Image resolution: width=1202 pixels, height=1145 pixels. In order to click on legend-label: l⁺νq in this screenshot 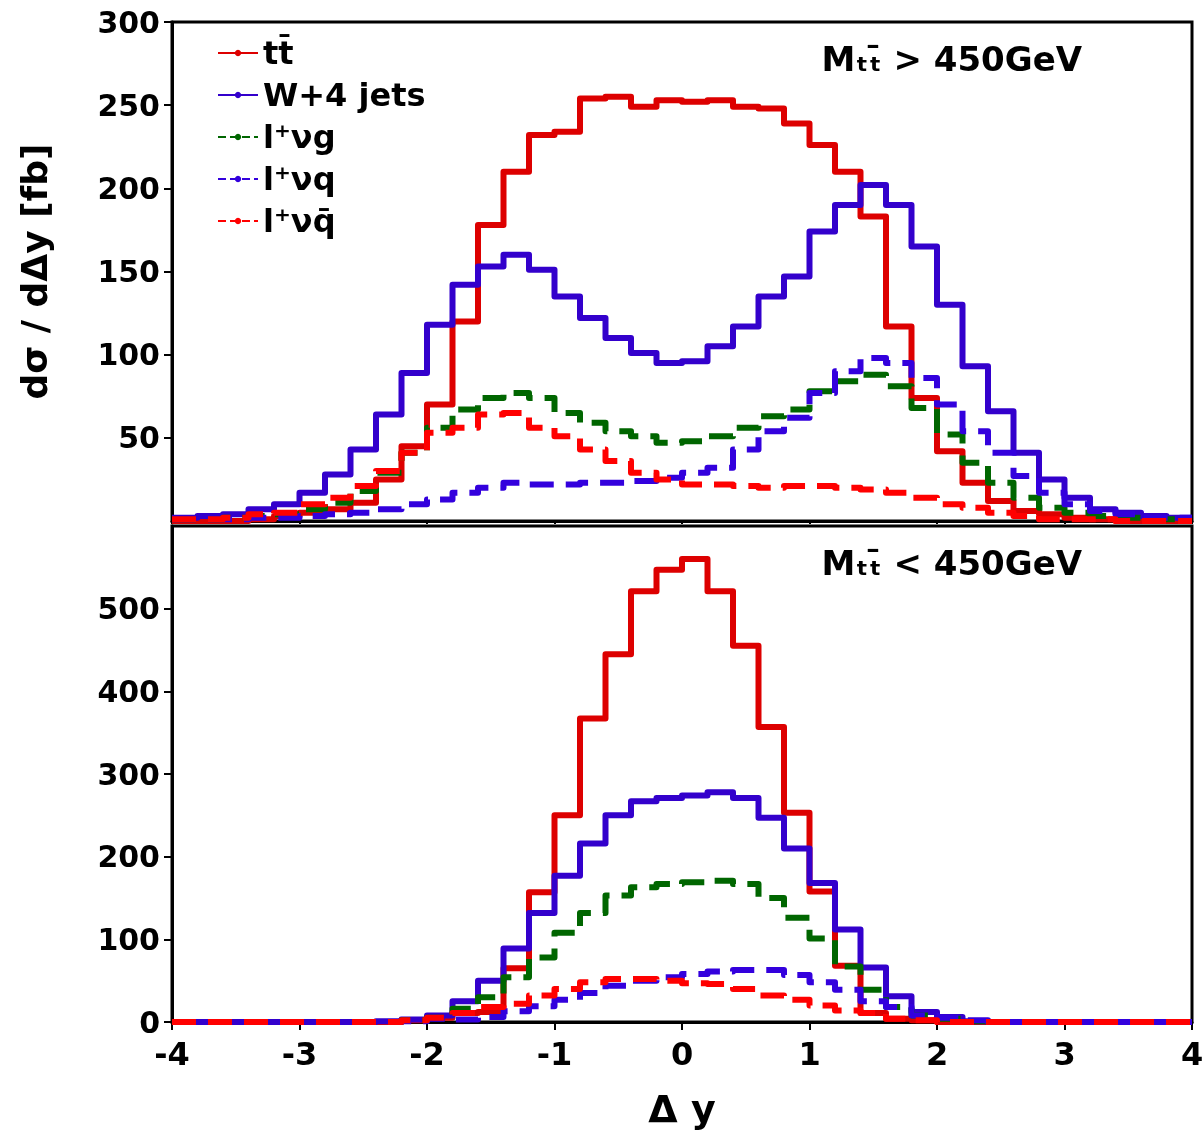, I will do `click(299, 179)`.